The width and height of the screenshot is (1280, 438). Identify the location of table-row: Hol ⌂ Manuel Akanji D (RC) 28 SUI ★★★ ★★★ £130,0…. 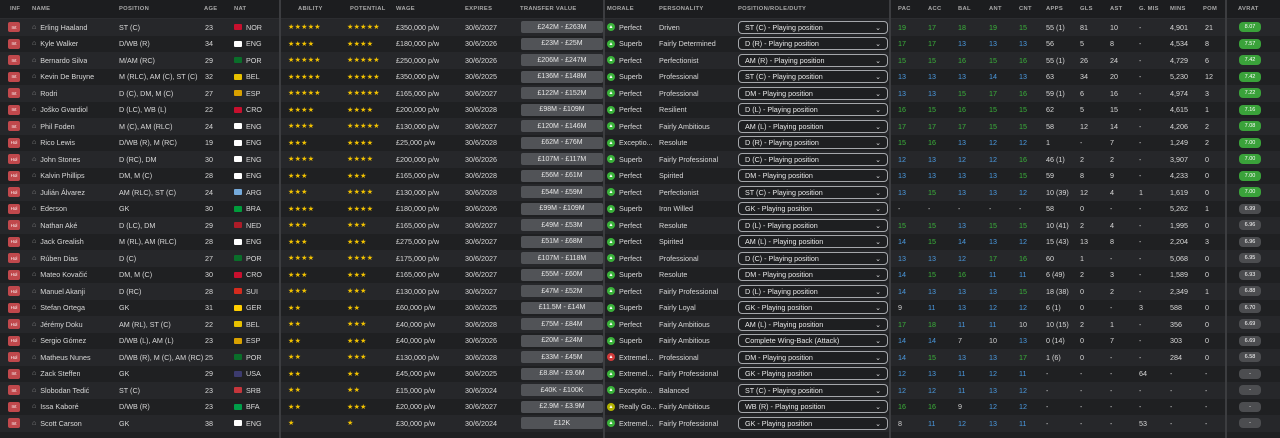
(640, 291).